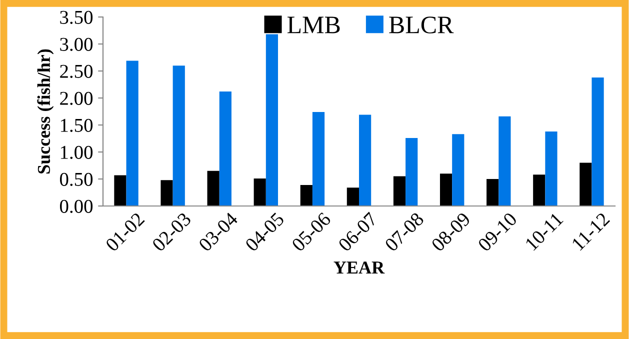  Describe the element at coordinates (76, 71) in the screenshot. I see `y-tick-label: 2.50` at that location.